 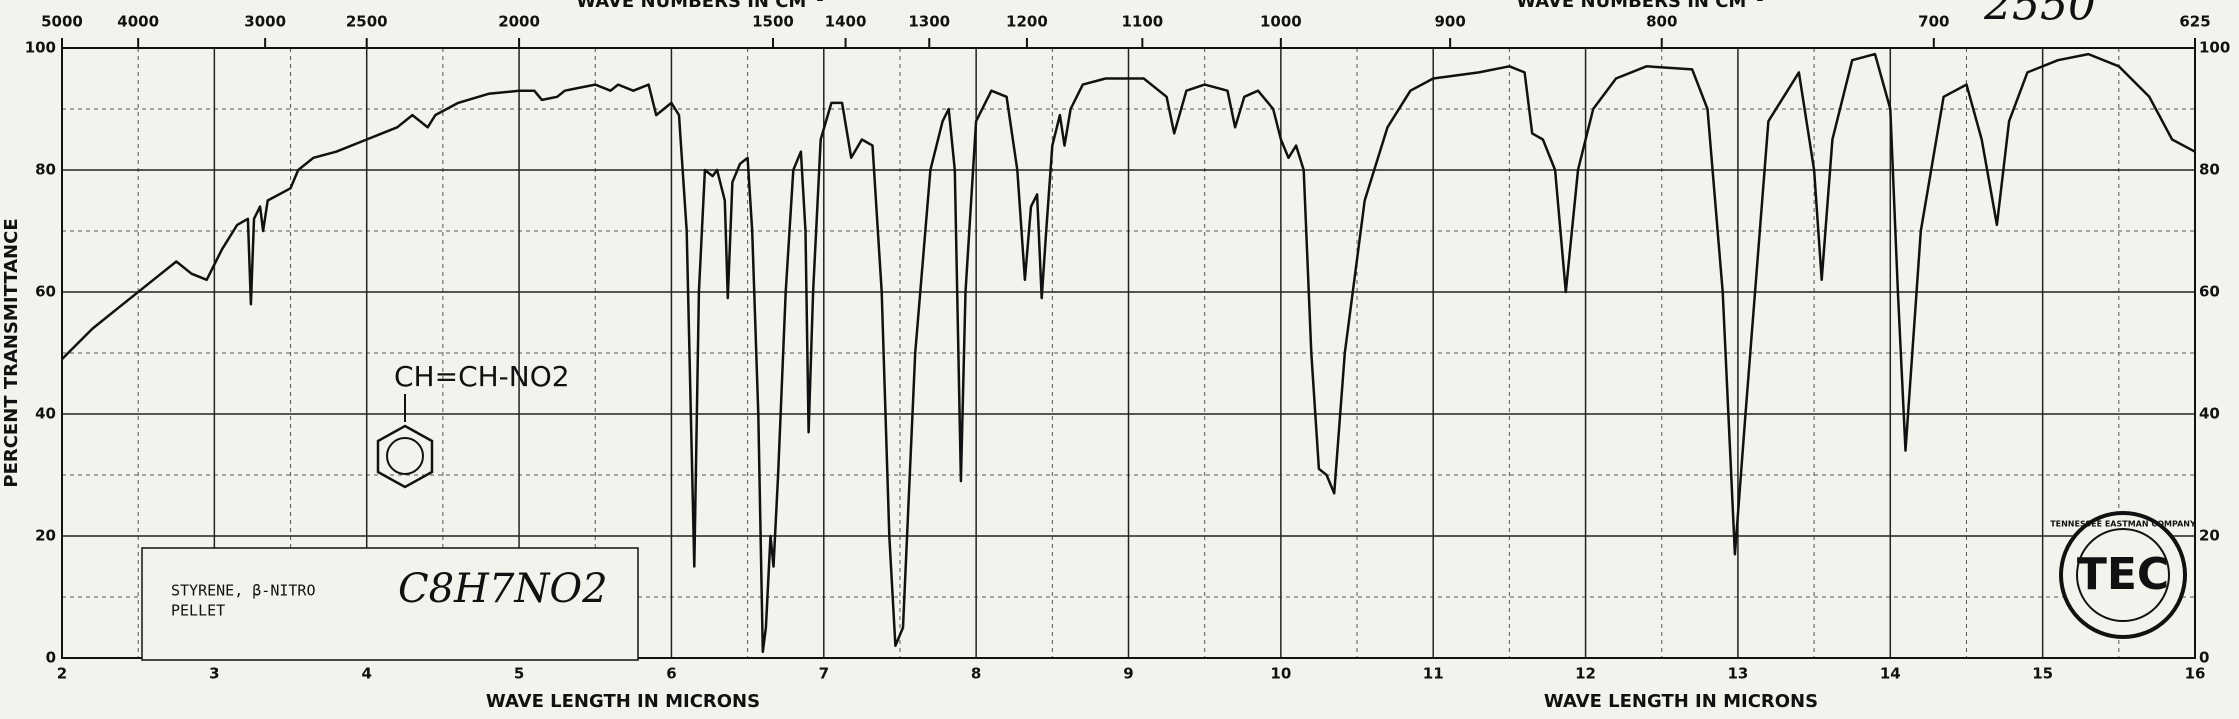 What do you see at coordinates (2123, 524) in the screenshot?
I see `logo-text: TENNESSEE EASTMAN COMPANY` at bounding box center [2123, 524].